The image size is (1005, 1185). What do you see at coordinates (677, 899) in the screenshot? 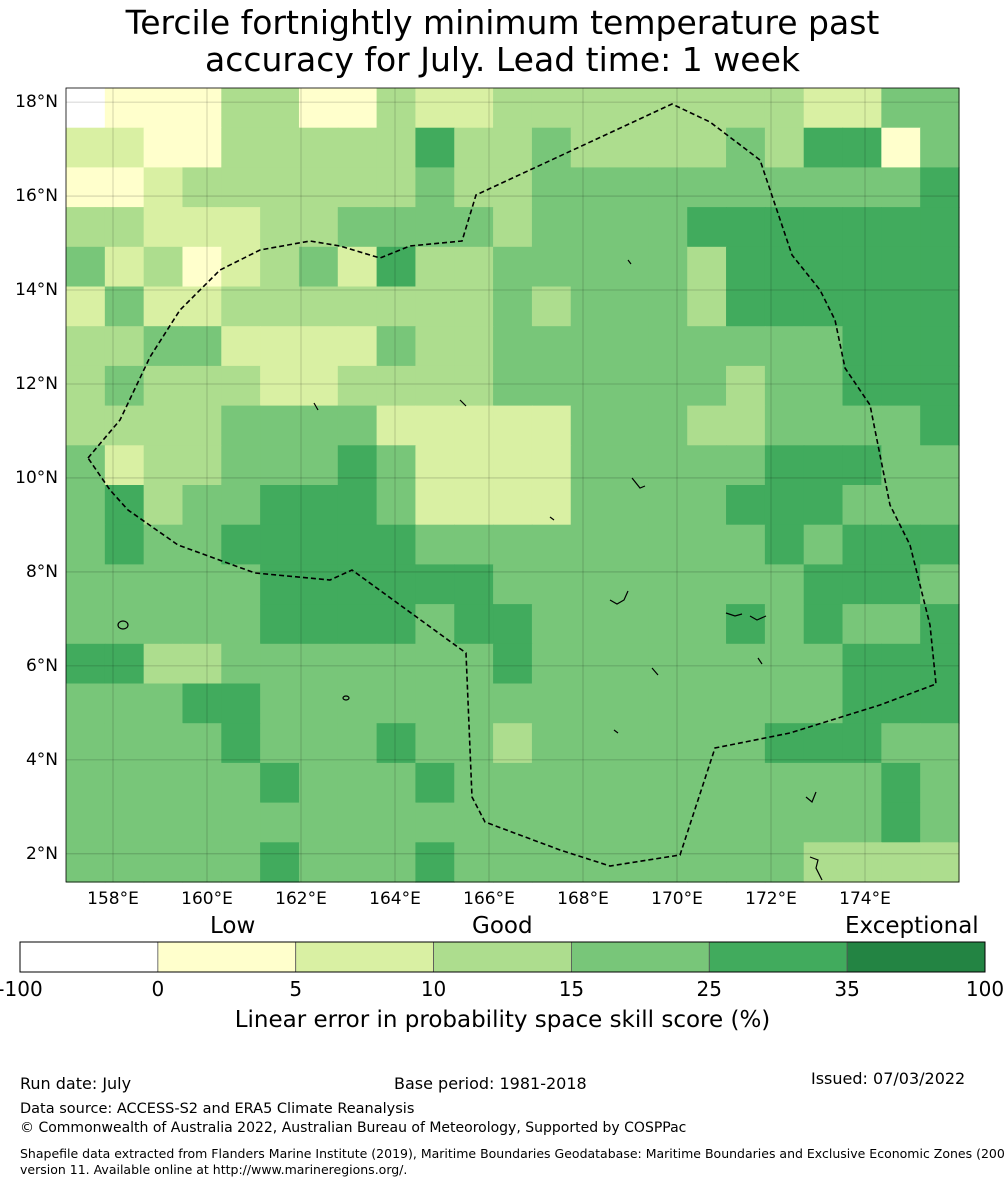
I see `longitude-tick-label: 170°E` at bounding box center [677, 899].